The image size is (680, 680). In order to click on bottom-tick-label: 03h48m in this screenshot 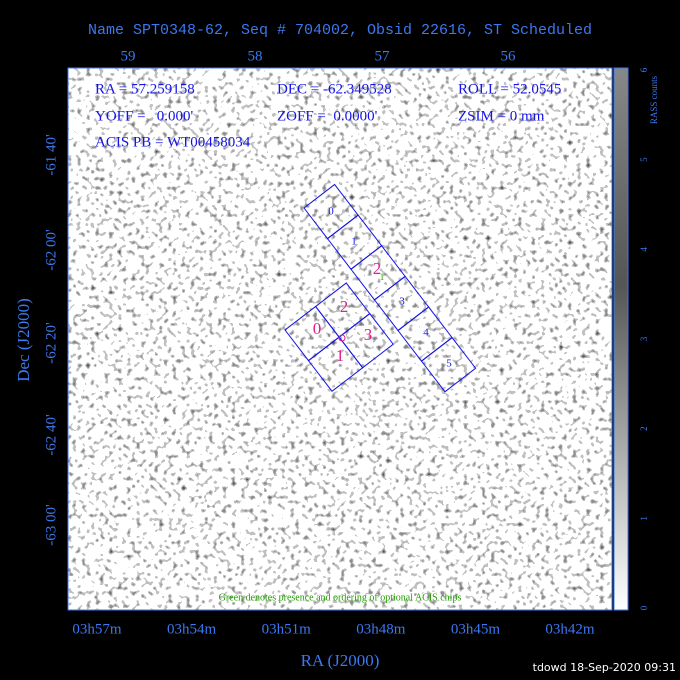, I will do `click(381, 629)`.